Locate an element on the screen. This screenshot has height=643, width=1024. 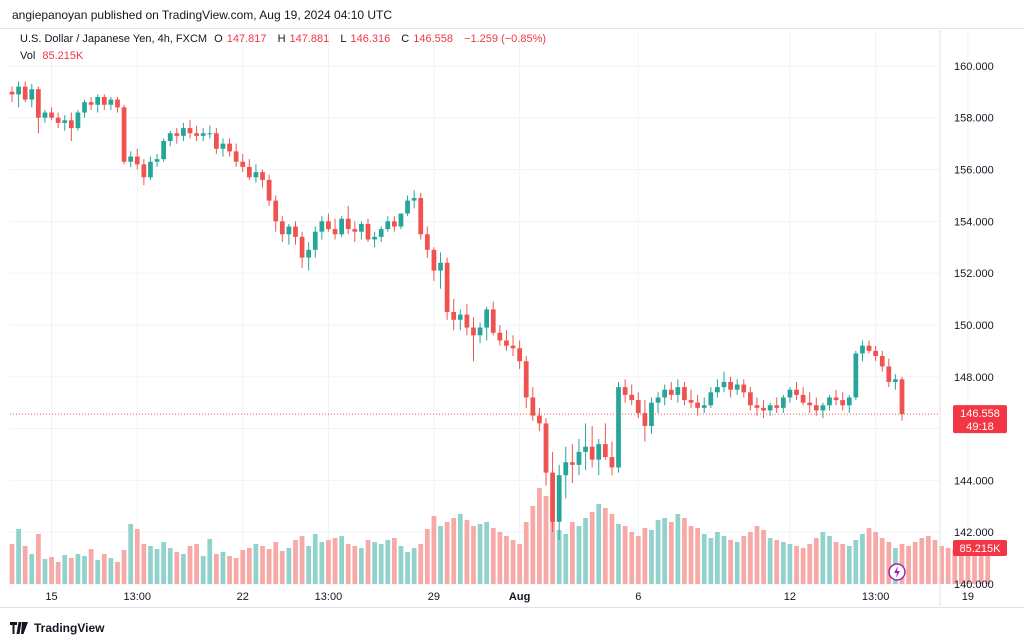
volume-bars is located at coordinates (500, 536).